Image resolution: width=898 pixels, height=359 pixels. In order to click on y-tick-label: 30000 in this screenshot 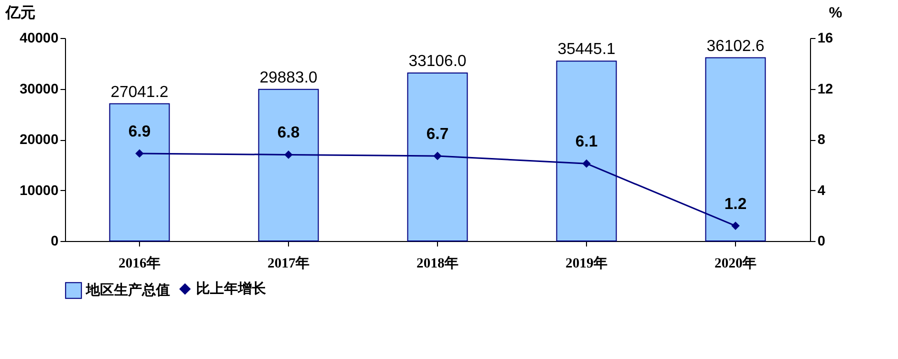, I will do `click(39, 88)`.